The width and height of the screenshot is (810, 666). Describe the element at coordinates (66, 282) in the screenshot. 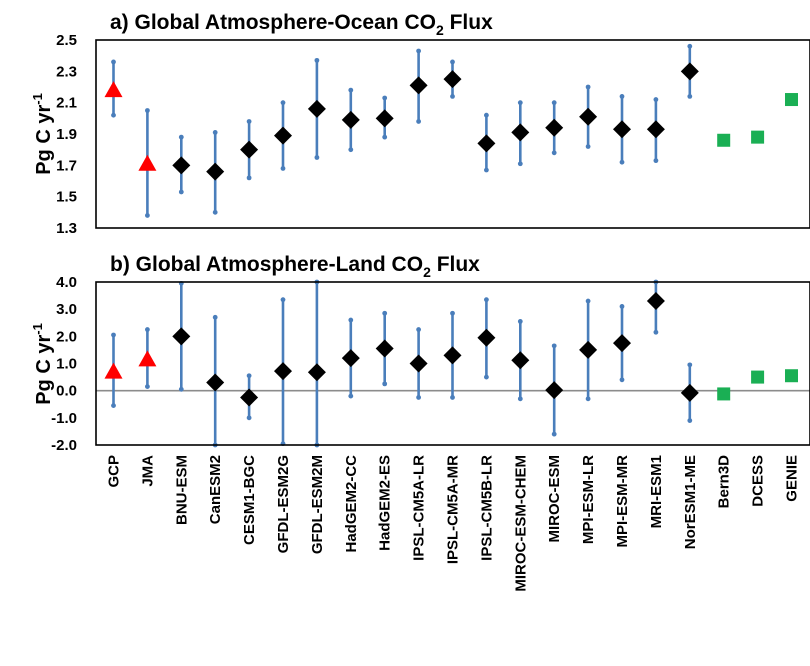

I see `panel-b-y-tick-label: 4.0` at that location.